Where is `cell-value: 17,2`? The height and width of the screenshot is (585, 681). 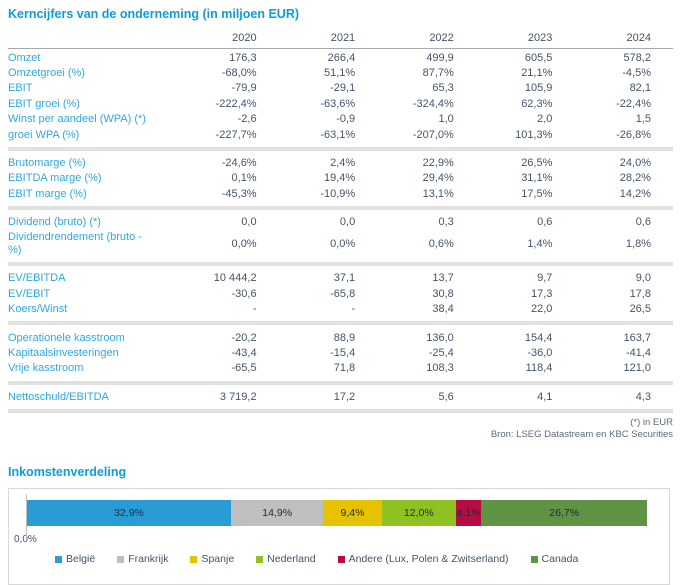
cell-value: 17,2 is located at coordinates (344, 396).